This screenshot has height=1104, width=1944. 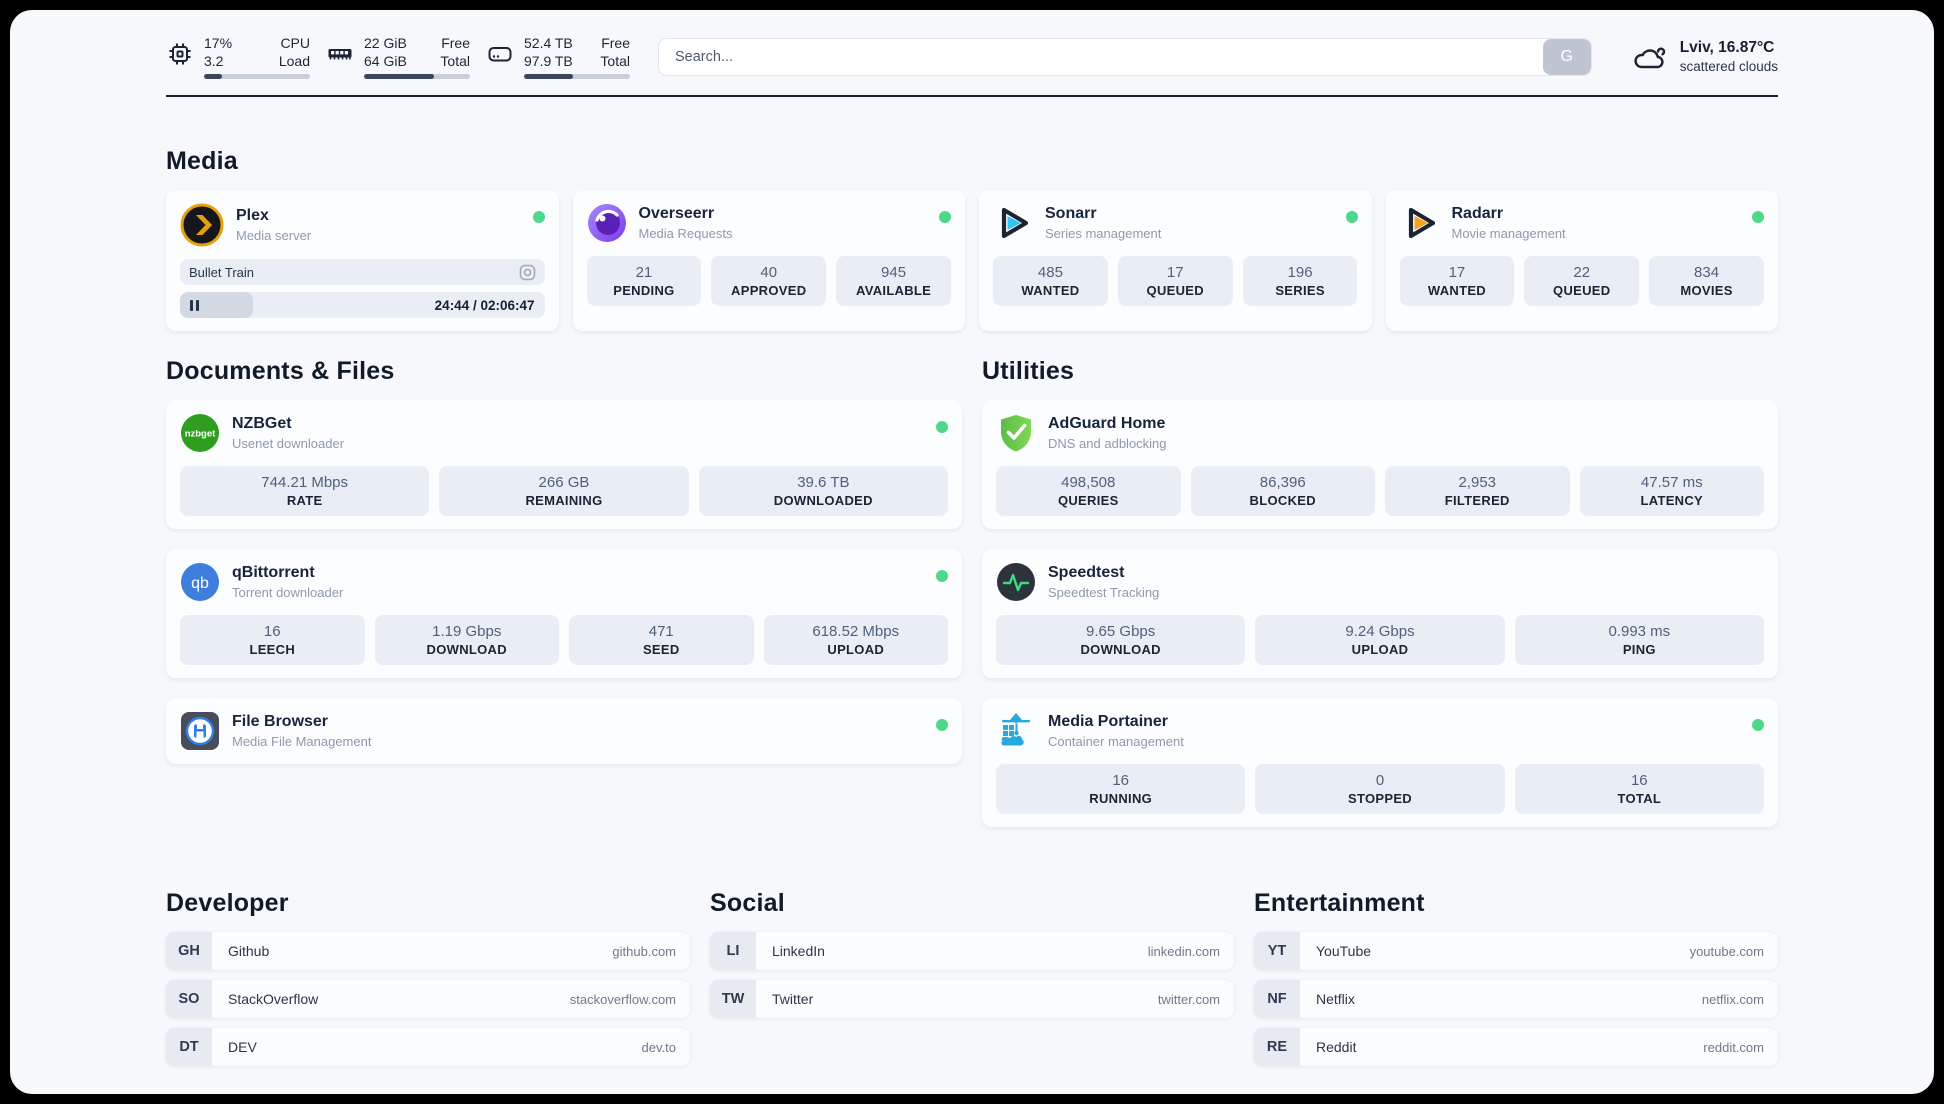 What do you see at coordinates (1380, 433) in the screenshot?
I see `app-adguard: AdGuard Home DNS and adblocking` at bounding box center [1380, 433].